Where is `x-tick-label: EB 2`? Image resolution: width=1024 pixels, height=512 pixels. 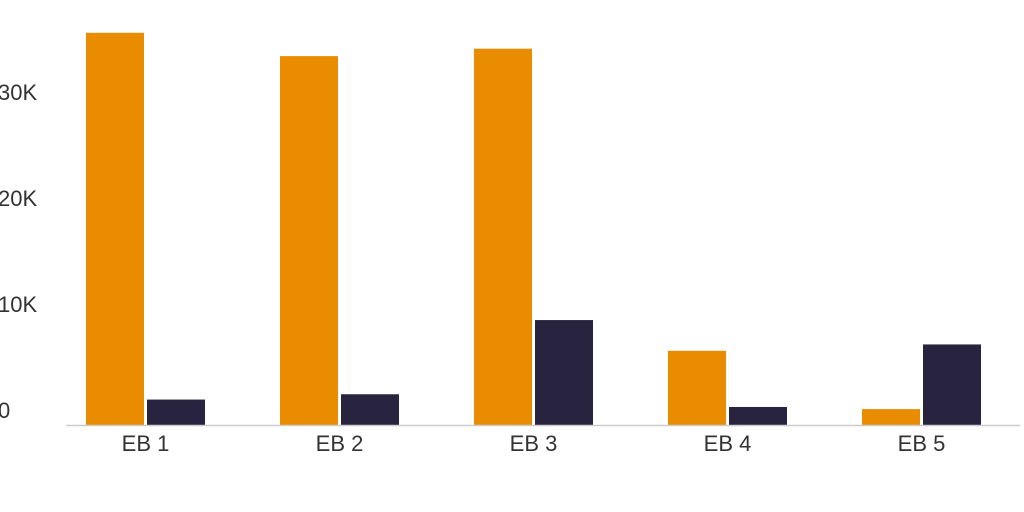
x-tick-label: EB 2 is located at coordinates (340, 443).